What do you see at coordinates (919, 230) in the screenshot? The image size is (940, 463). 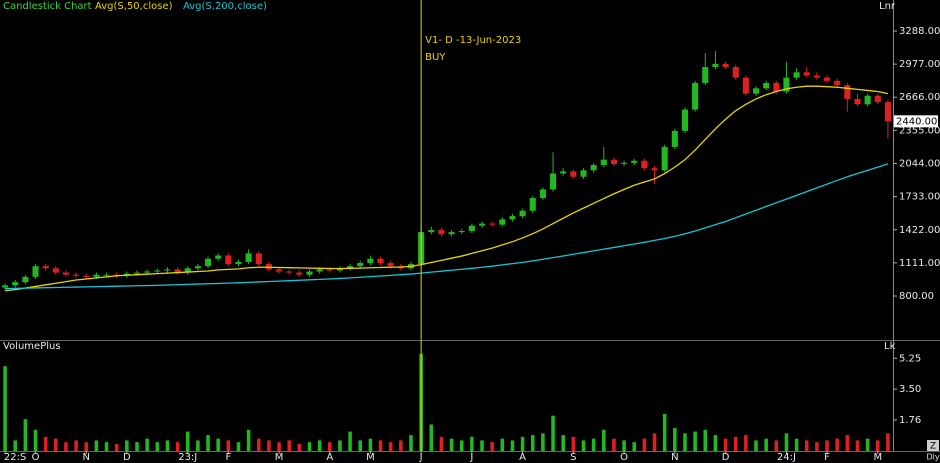 I see `y-tick-label: 1422.00` at bounding box center [919, 230].